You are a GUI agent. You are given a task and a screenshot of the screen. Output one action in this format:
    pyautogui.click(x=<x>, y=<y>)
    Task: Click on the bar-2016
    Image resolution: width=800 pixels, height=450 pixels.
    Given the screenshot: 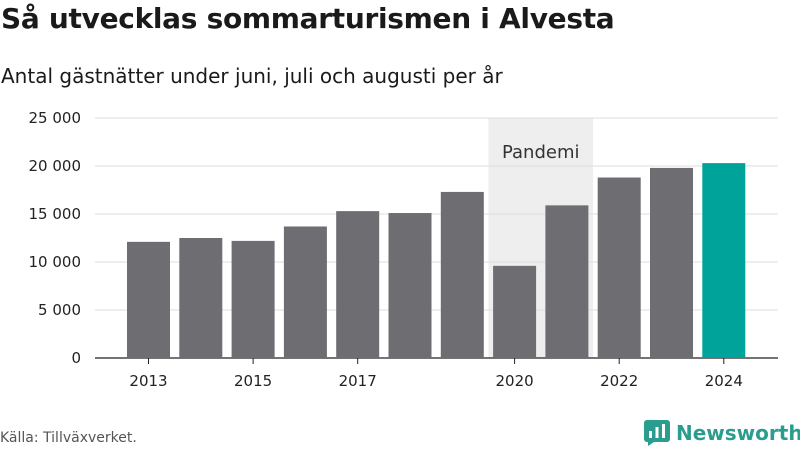 What is the action you would take?
    pyautogui.click(x=305, y=292)
    